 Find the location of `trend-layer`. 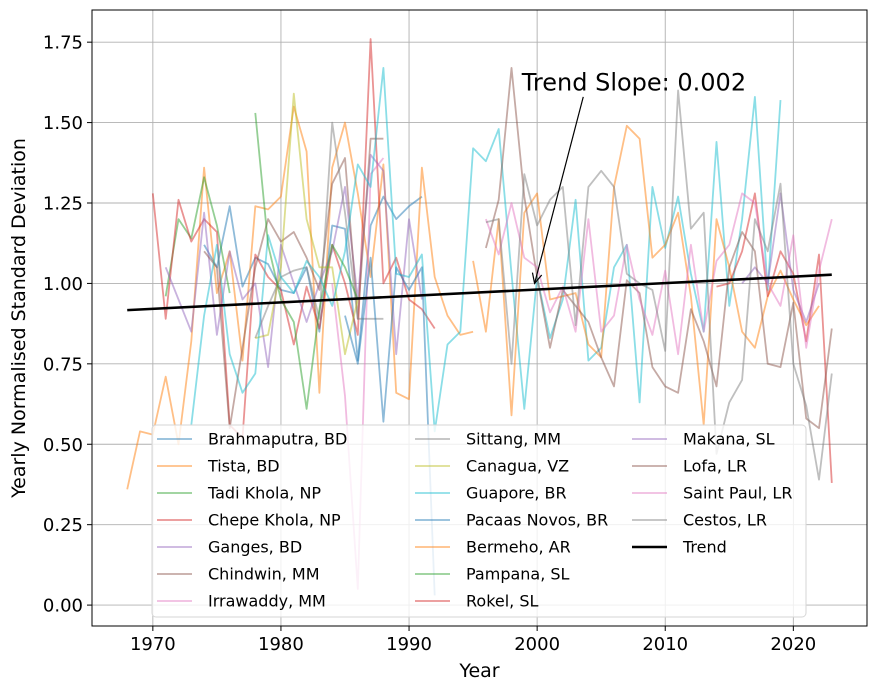

trend-layer is located at coordinates (479, 292).